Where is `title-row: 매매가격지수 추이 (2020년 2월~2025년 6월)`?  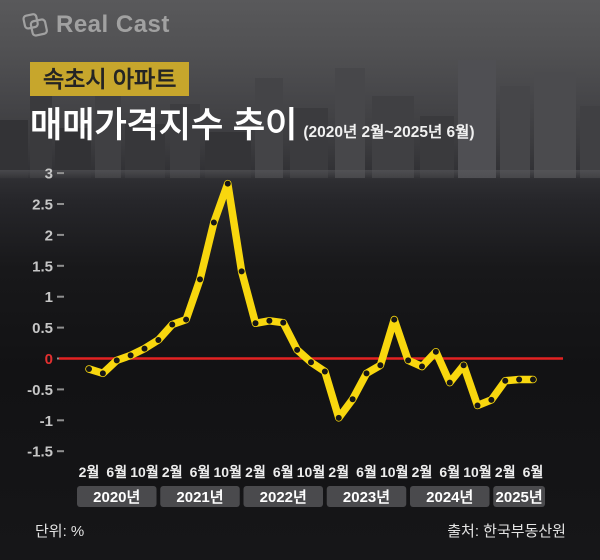
title-row: 매매가격지수 추이 (2020년 2월~2025년 6월) is located at coordinates (252, 122).